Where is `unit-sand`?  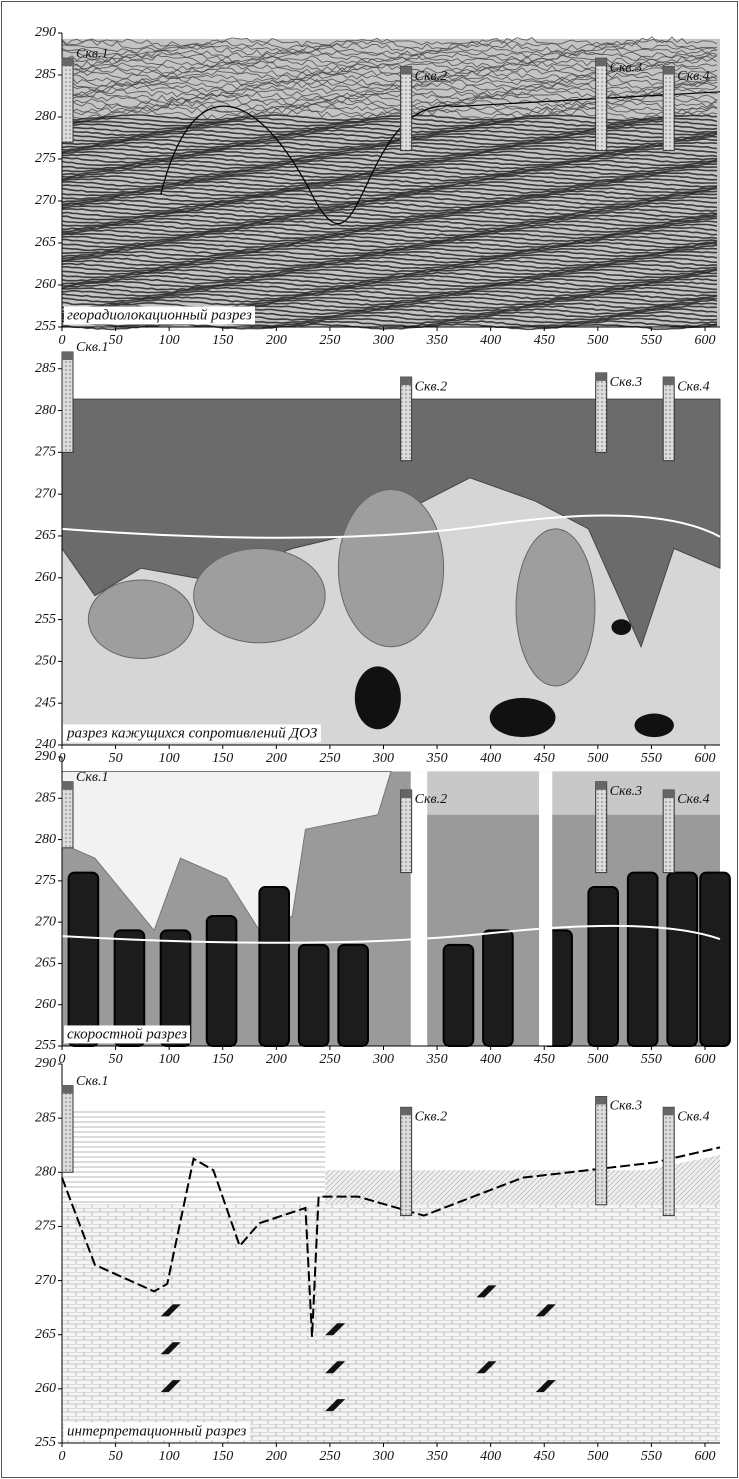 unit-sand is located at coordinates (522, 1187).